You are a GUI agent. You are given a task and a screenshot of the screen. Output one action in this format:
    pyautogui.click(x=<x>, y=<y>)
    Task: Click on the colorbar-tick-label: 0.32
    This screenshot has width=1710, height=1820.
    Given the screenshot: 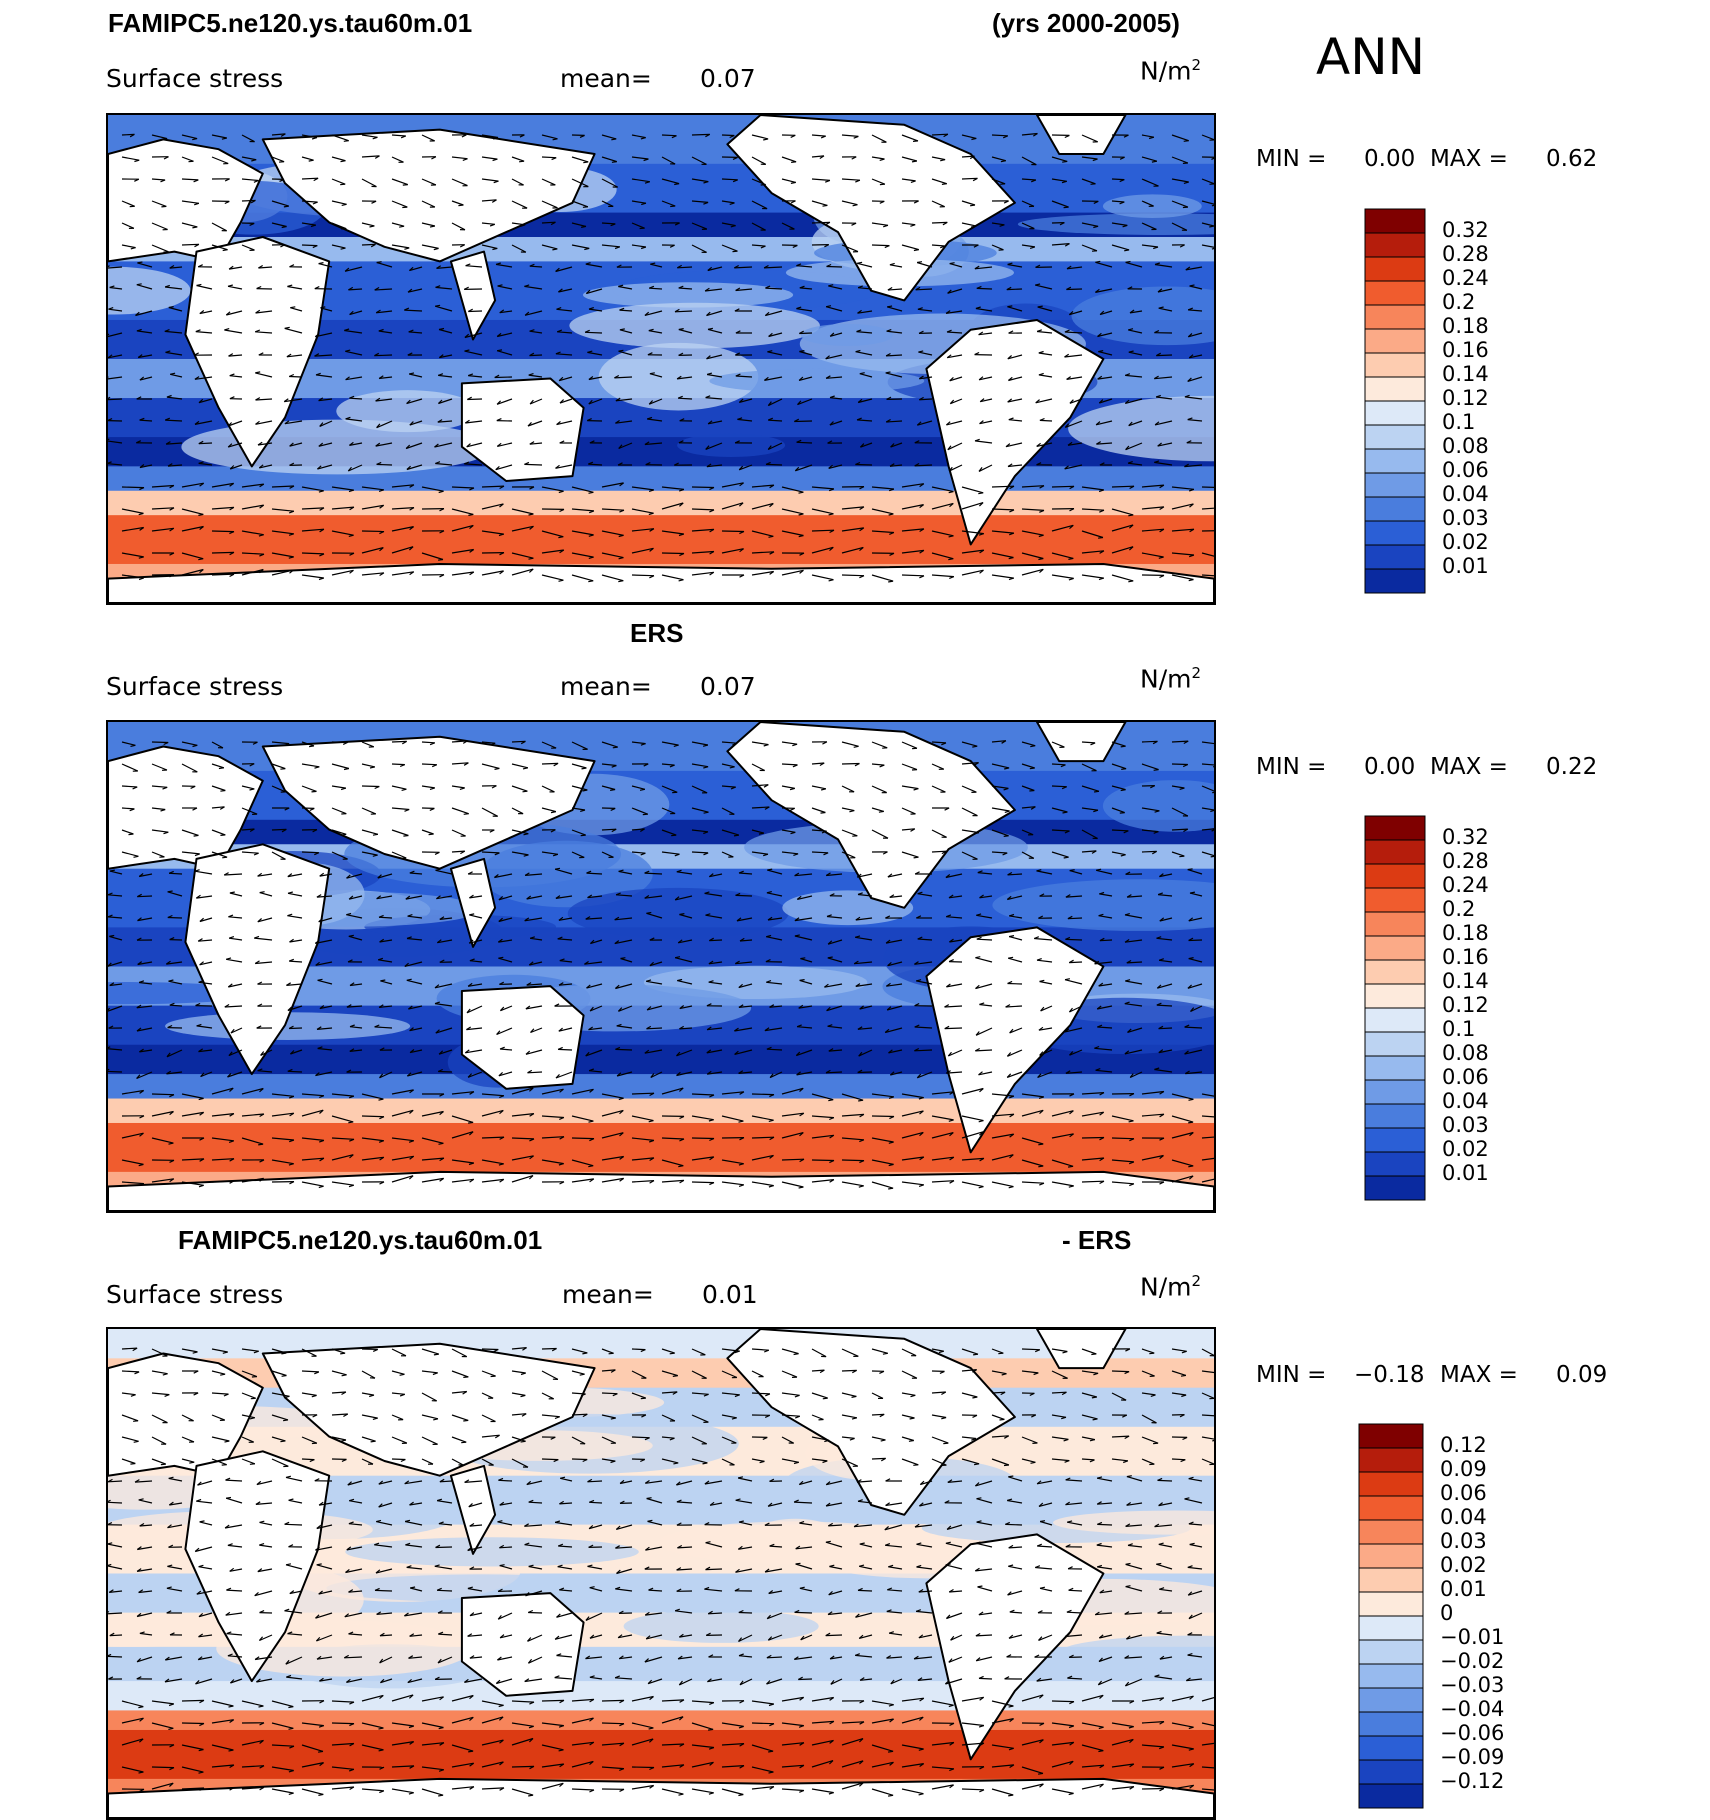 What is the action you would take?
    pyautogui.click(x=1465, y=837)
    